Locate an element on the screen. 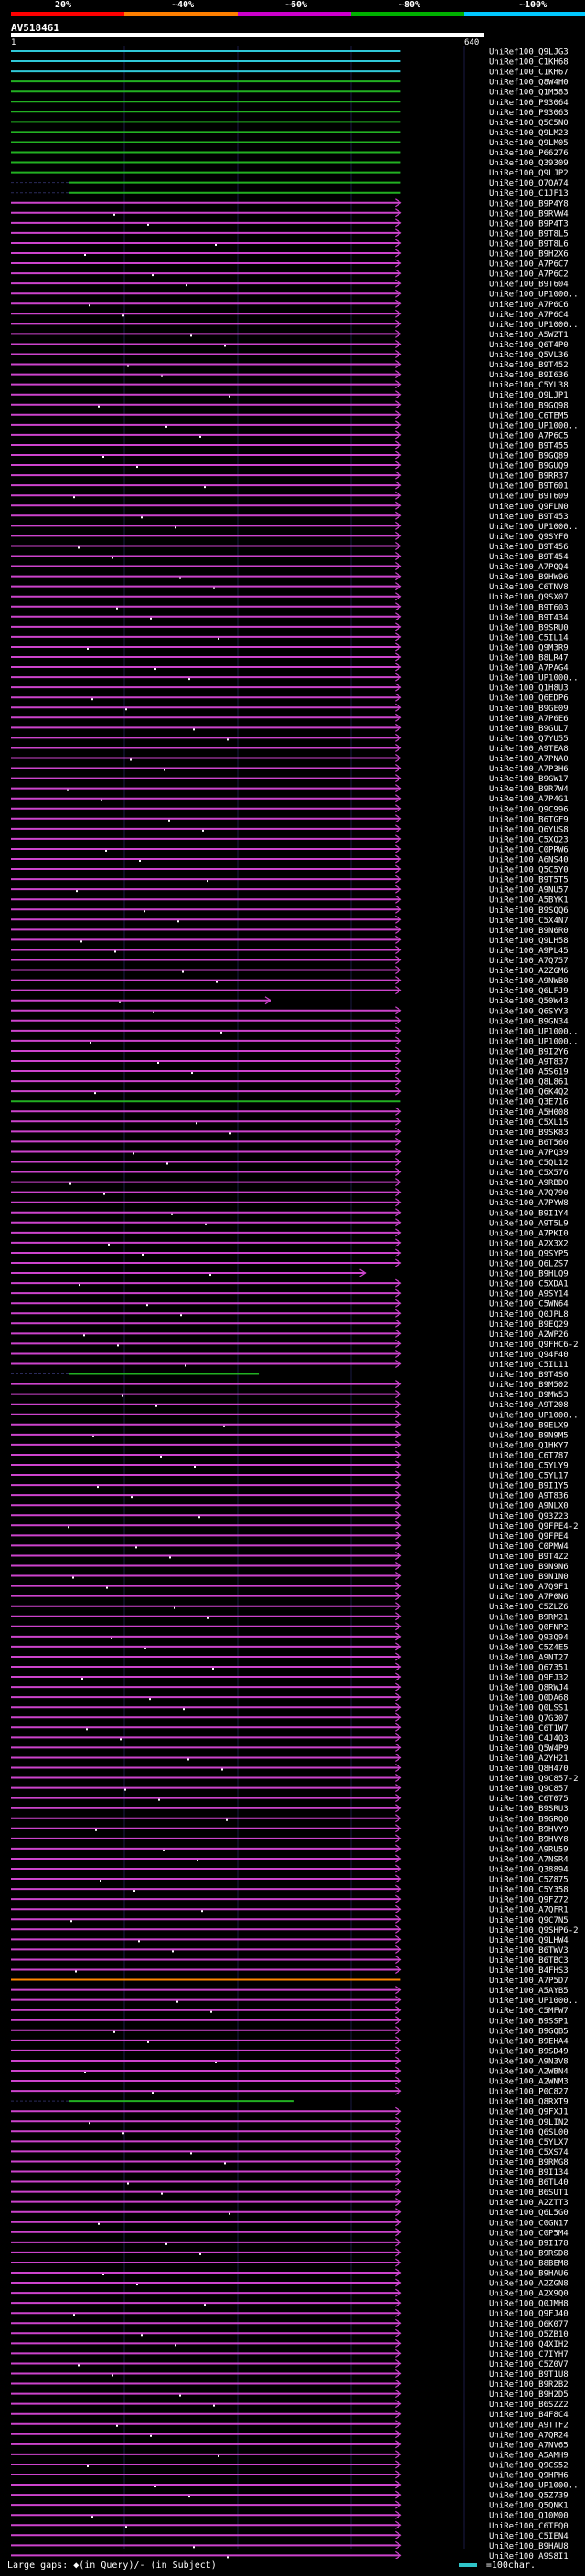 The width and height of the screenshot is (585, 2576). hit-label: UniRef100_B9H2X6 is located at coordinates (529, 255).